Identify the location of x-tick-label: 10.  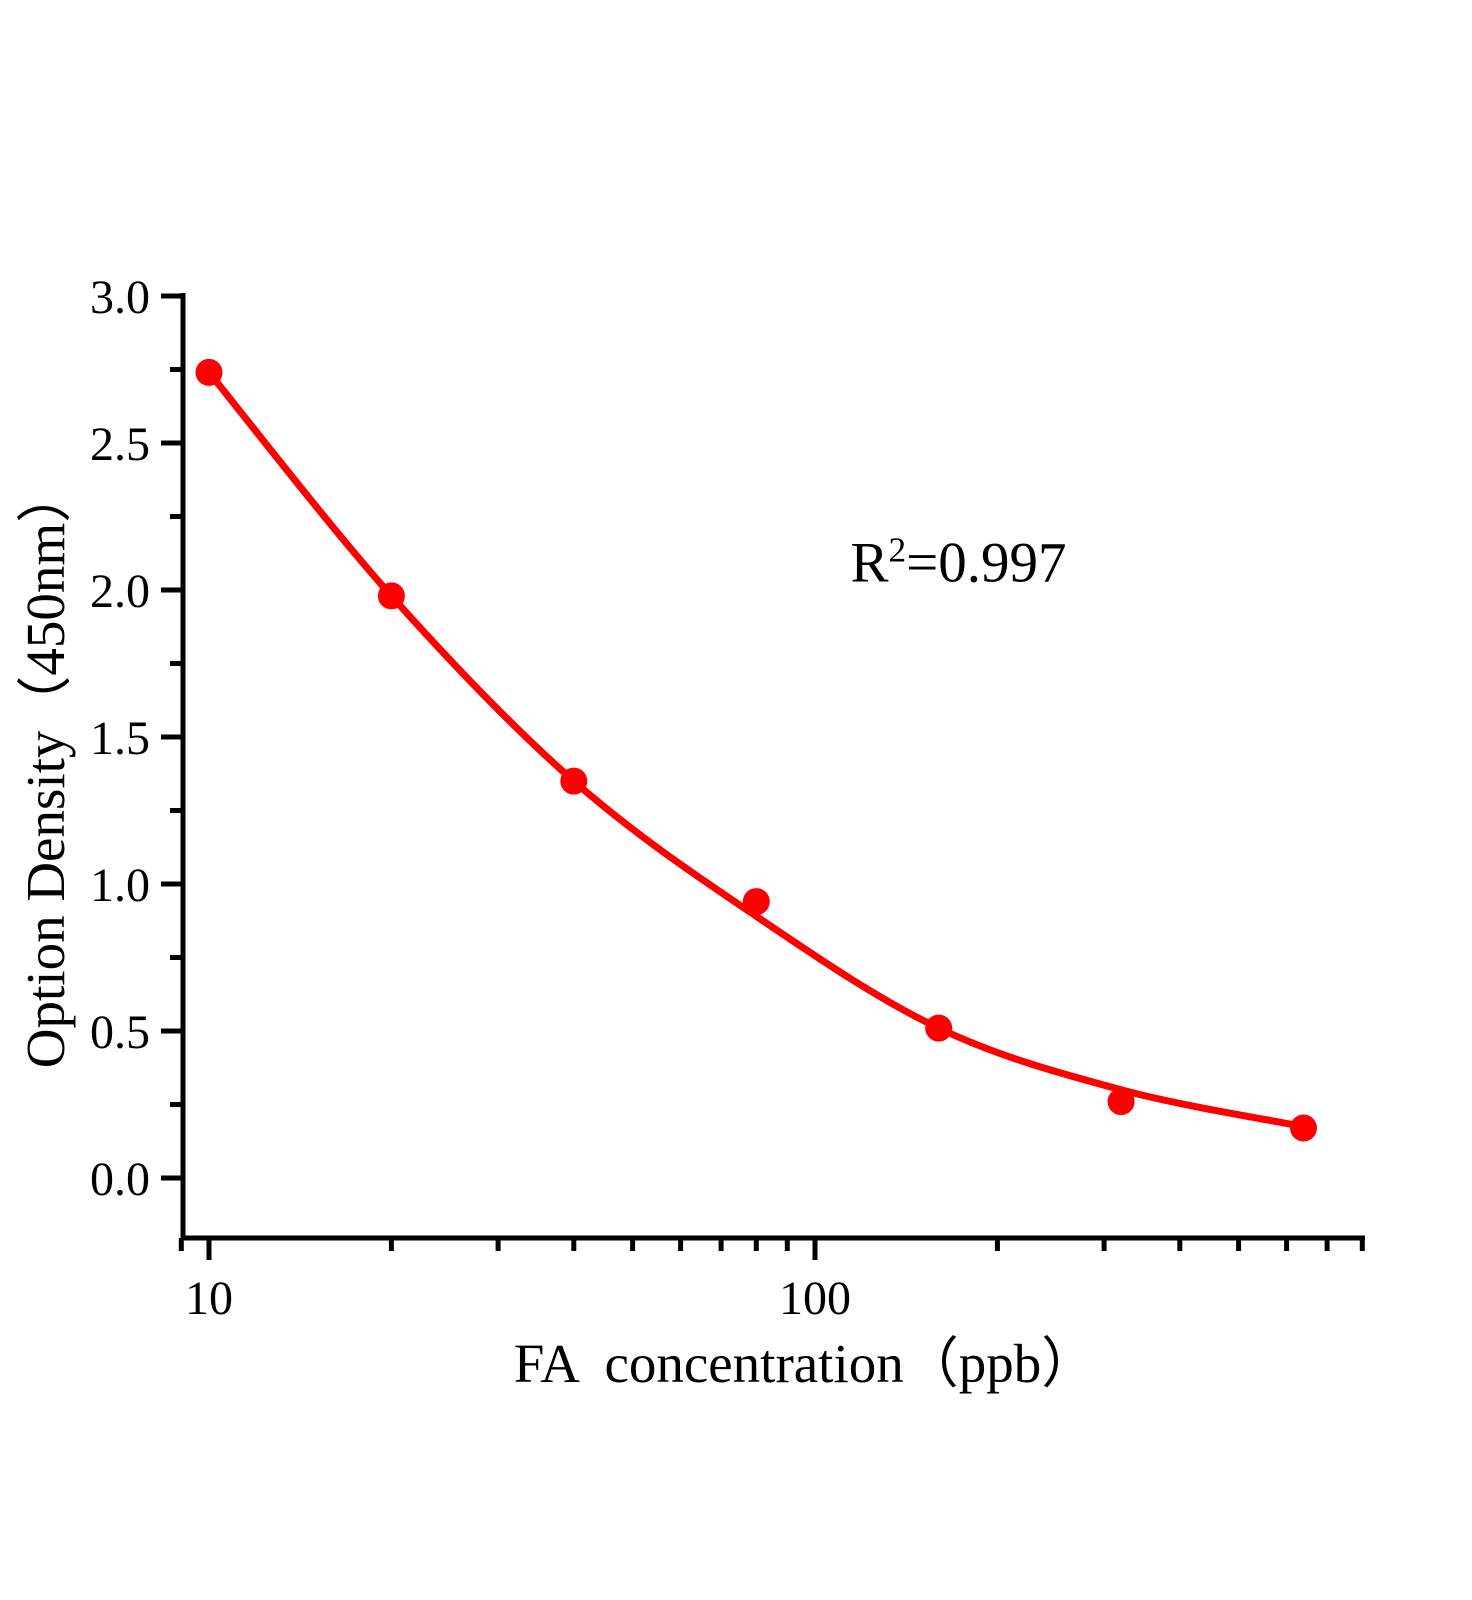
(209, 1298).